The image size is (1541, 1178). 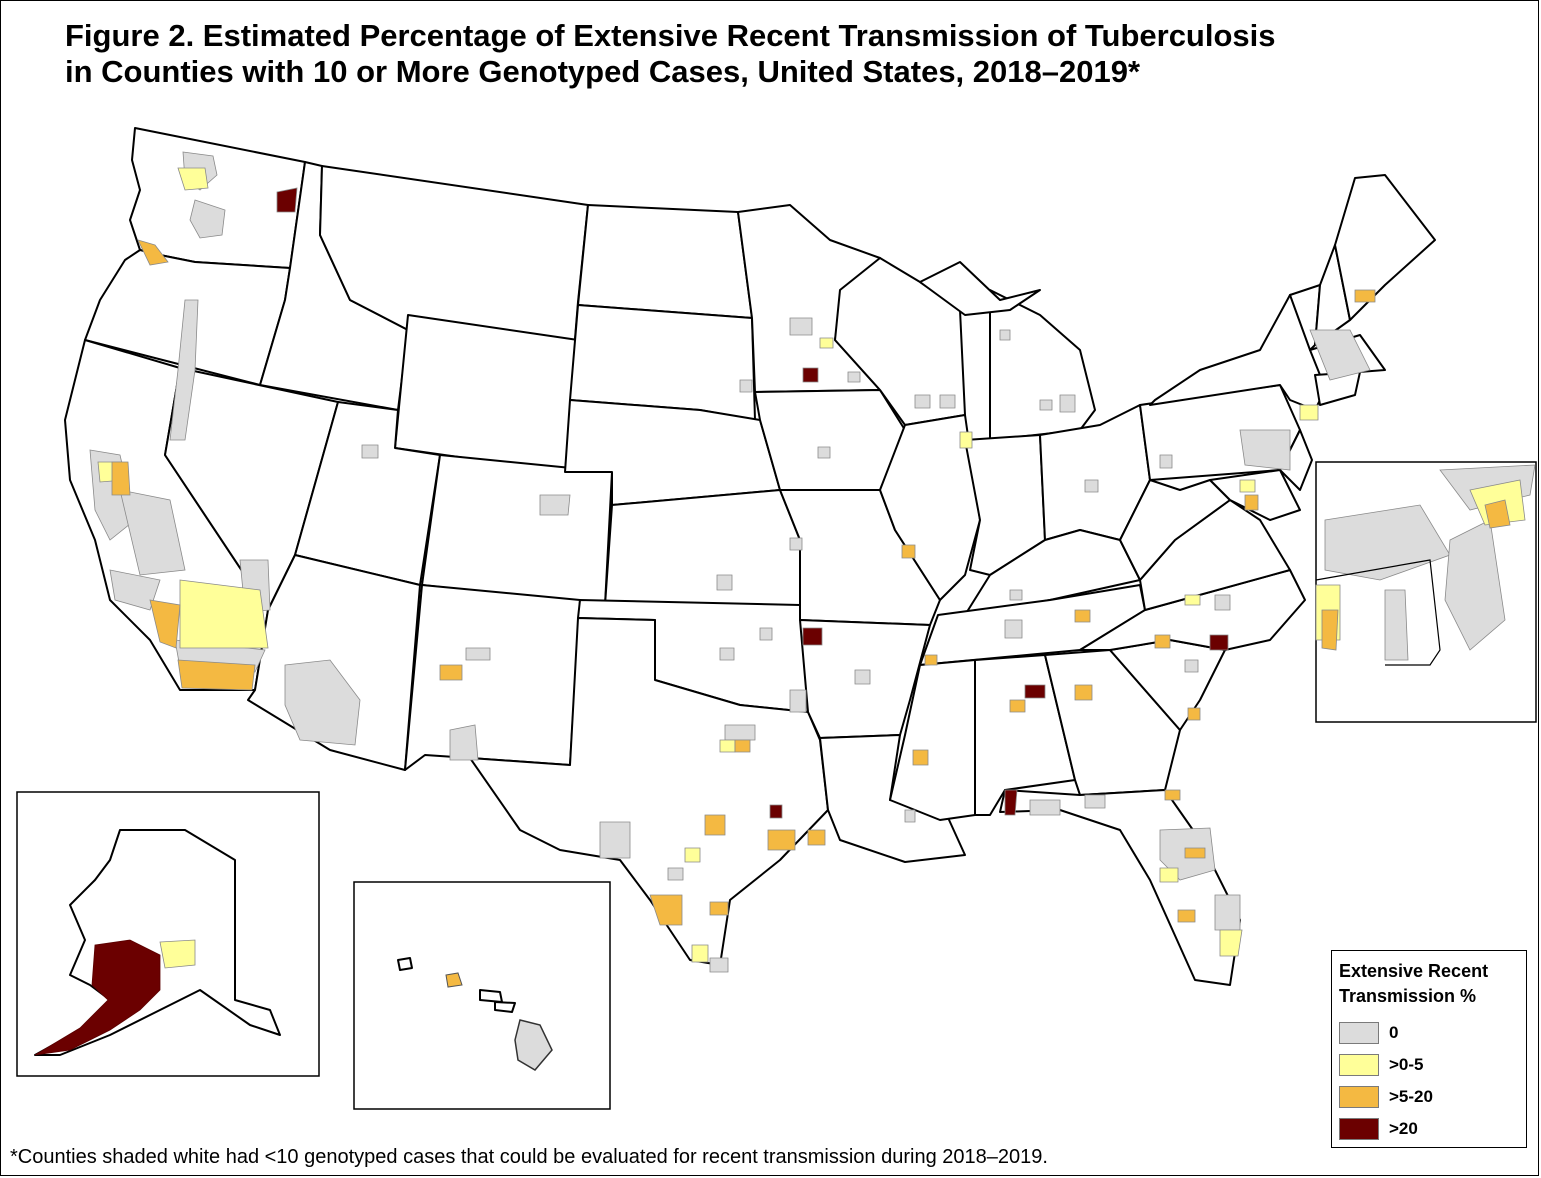 What do you see at coordinates (1381, 1065) in the screenshot?
I see `legend-item-0-5: >0-5` at bounding box center [1381, 1065].